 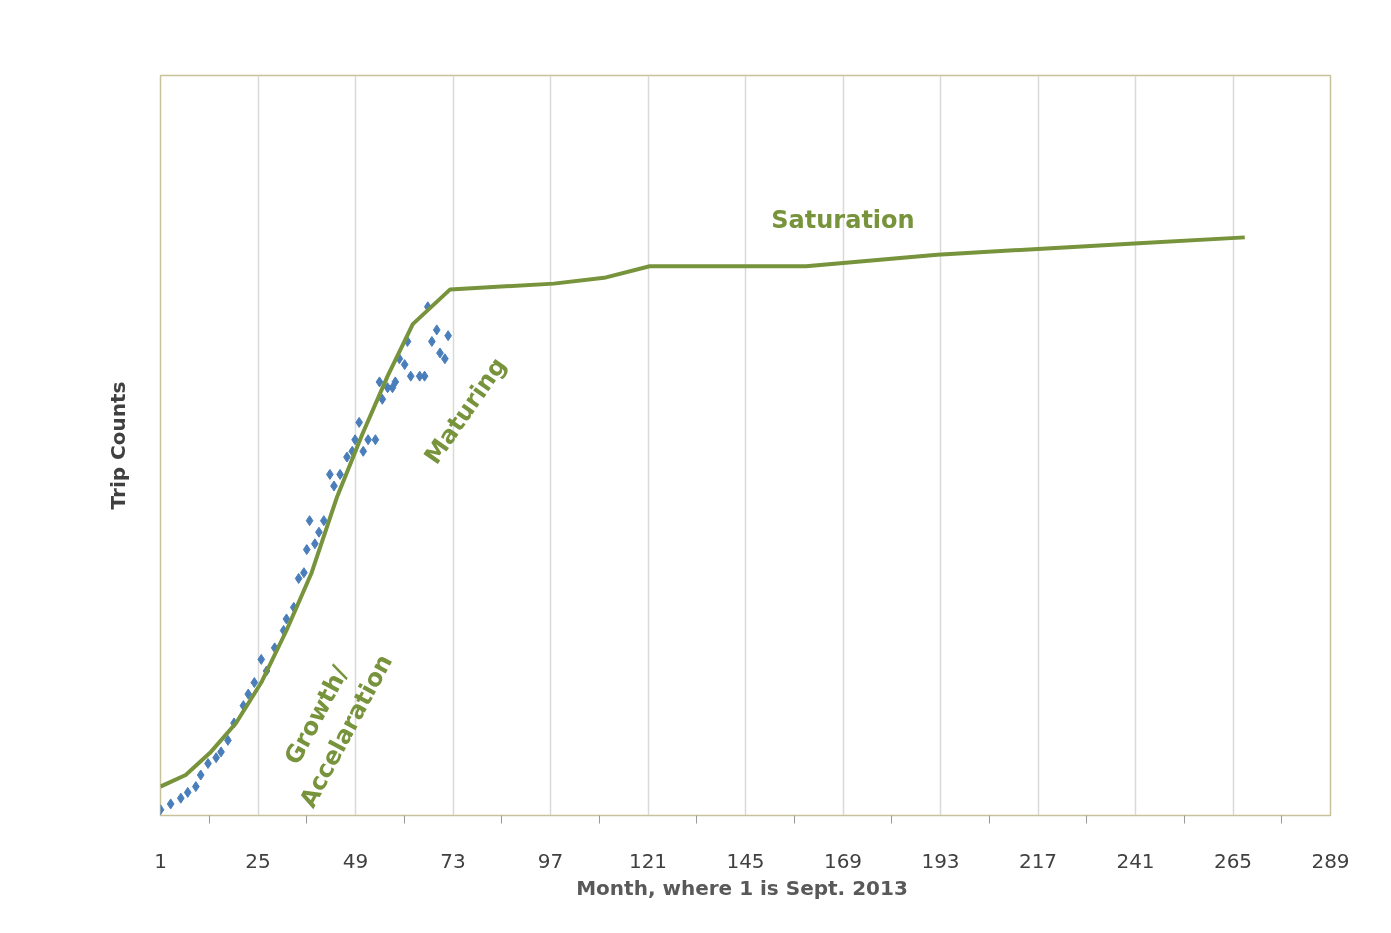 What do you see at coordinates (258, 860) in the screenshot?
I see `x-tick-label: 25` at bounding box center [258, 860].